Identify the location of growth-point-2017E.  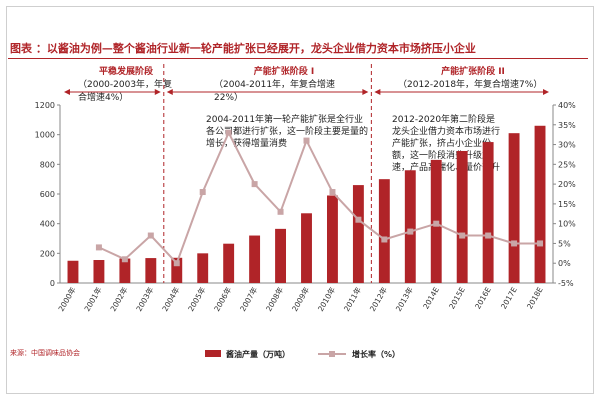
(514, 243).